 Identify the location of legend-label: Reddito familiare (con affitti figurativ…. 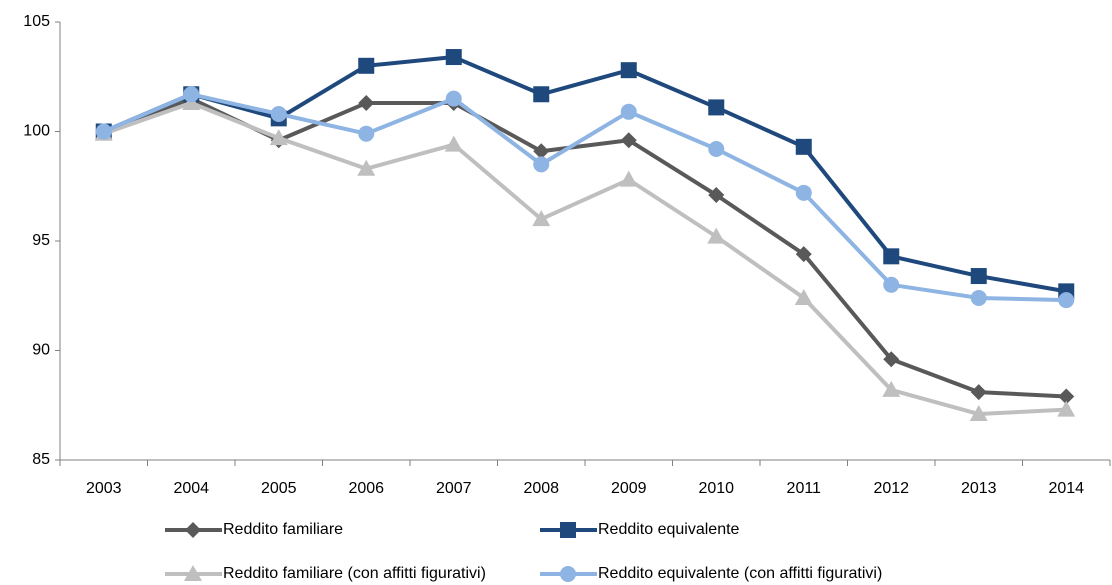
(354, 573).